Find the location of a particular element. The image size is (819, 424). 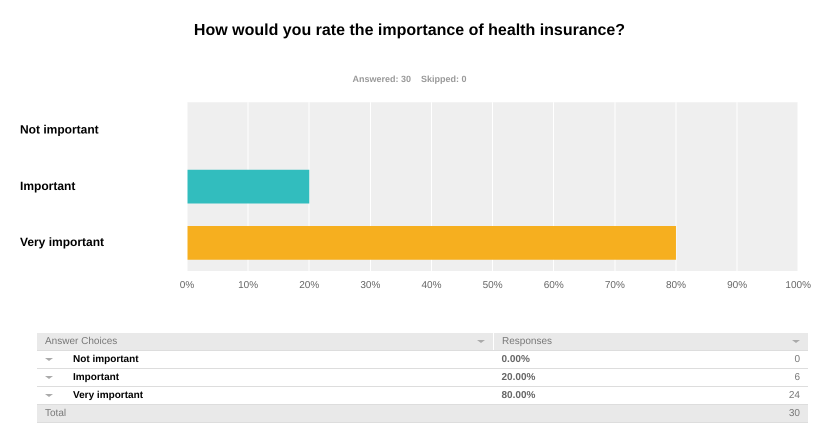

x-tick-label: 80% is located at coordinates (676, 285).